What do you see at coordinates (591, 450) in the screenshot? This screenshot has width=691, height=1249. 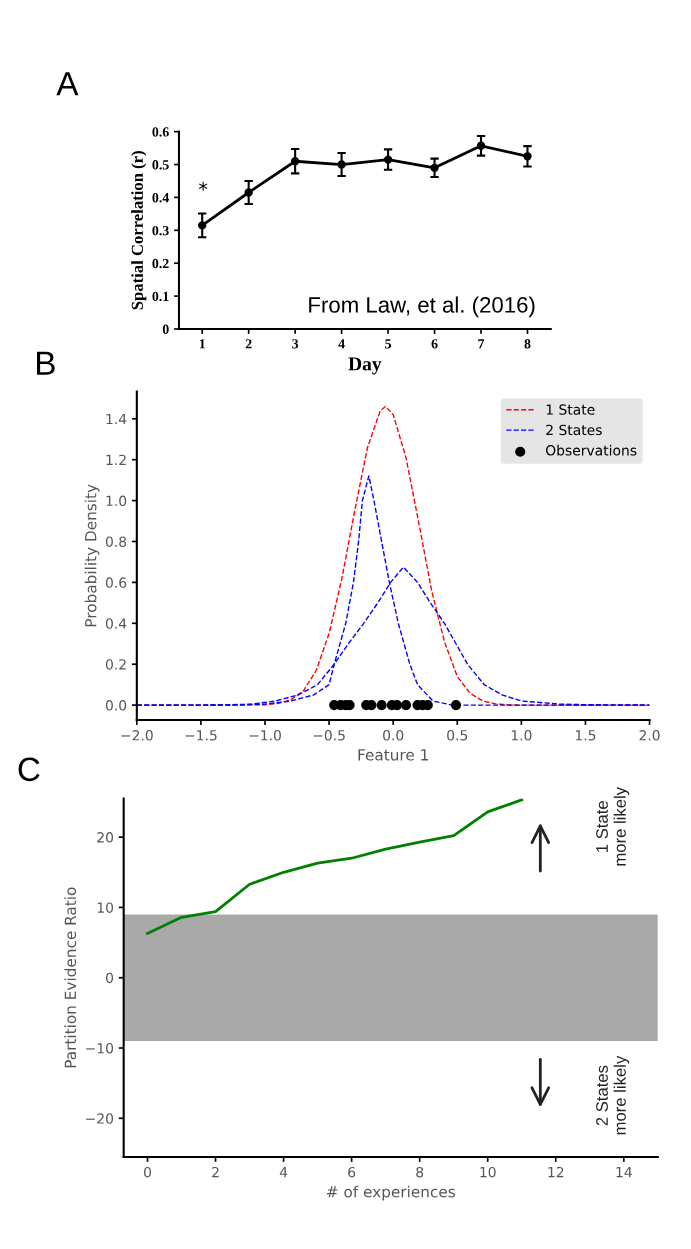 I see `legend-label: Observations` at bounding box center [591, 450].